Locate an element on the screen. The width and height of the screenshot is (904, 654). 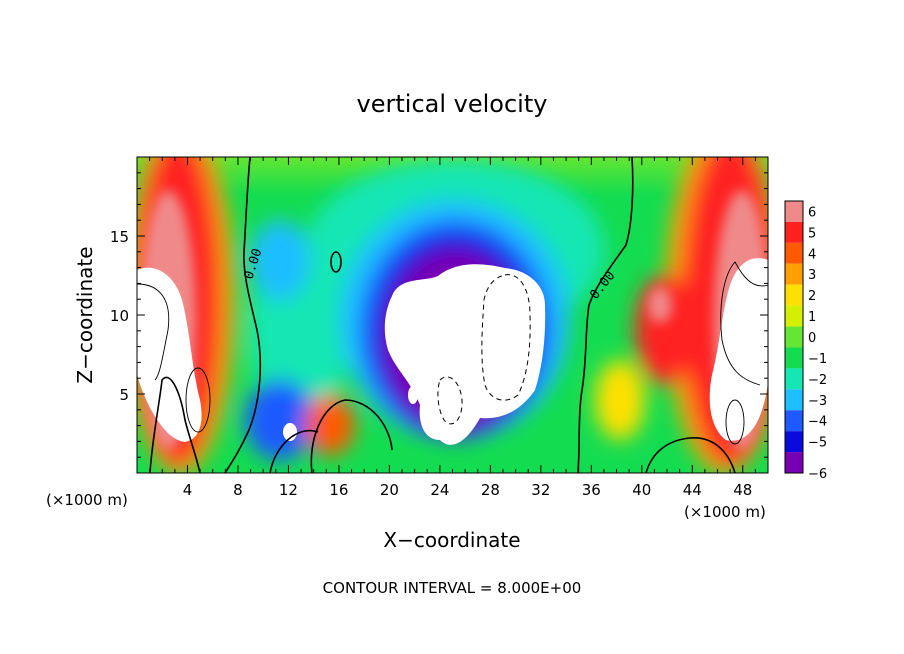
colorbar-label: −3 is located at coordinates (817, 401).